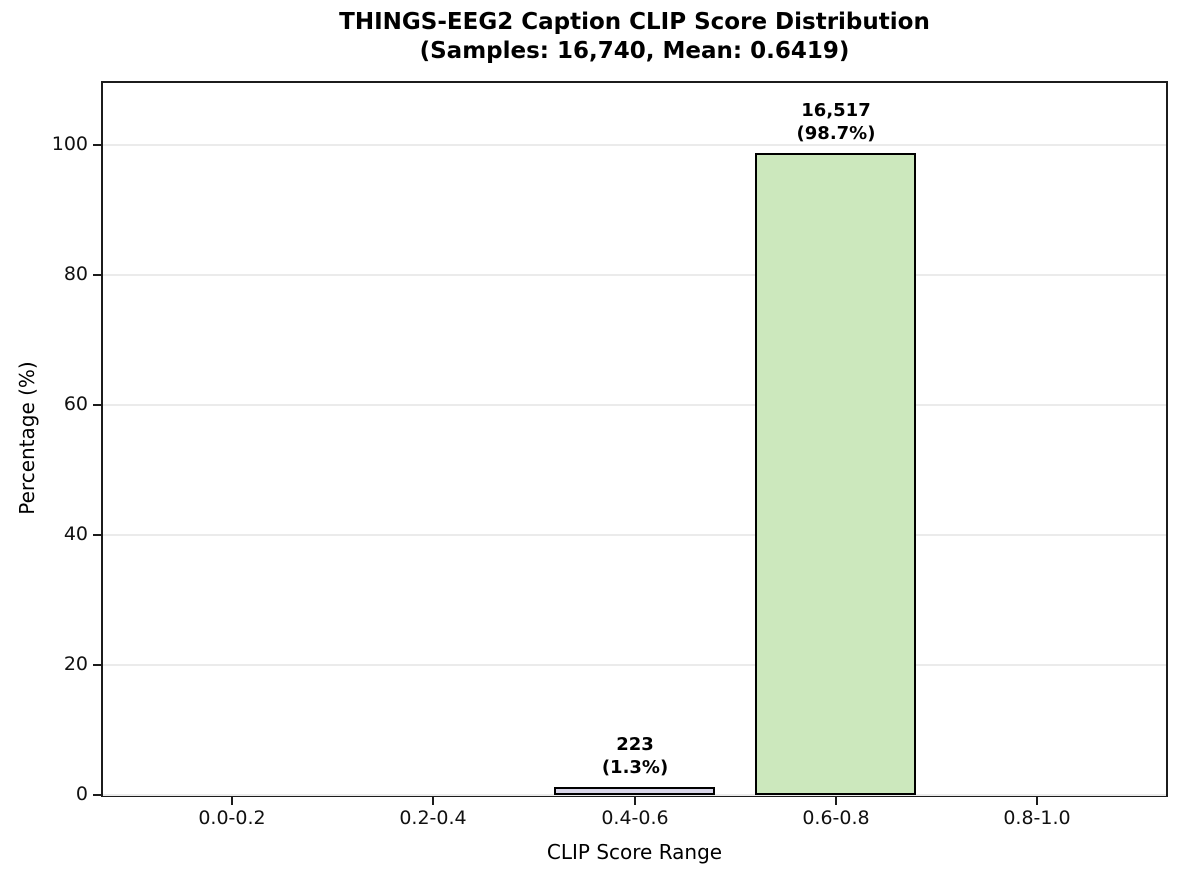 This screenshot has width=1182, height=879. I want to click on y-axis-label: Percentage (%), so click(27, 438).